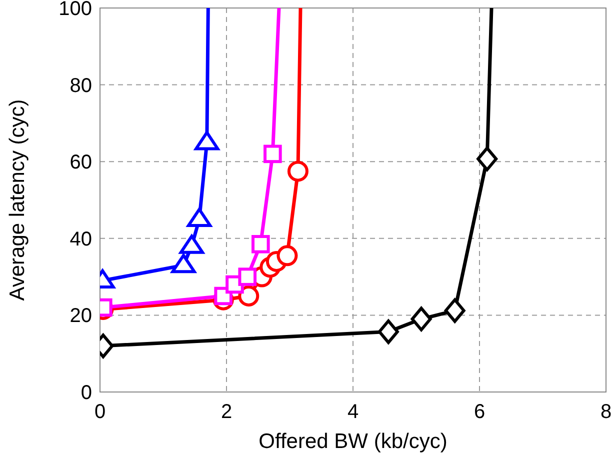 The image size is (614, 460). Describe the element at coordinates (480, 412) in the screenshot. I see `x-tick-label: 6` at that location.